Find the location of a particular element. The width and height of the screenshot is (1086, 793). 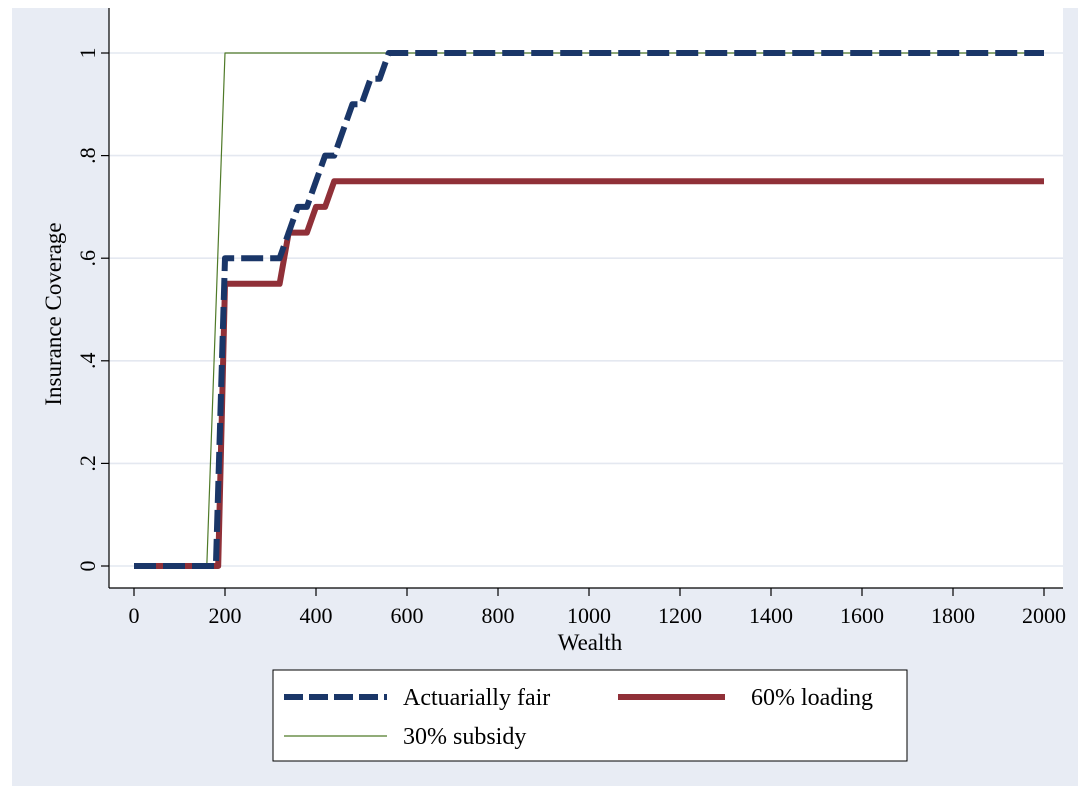

y-ticks: 0 .2 .4 .6 .8 1 is located at coordinates (92, 310).